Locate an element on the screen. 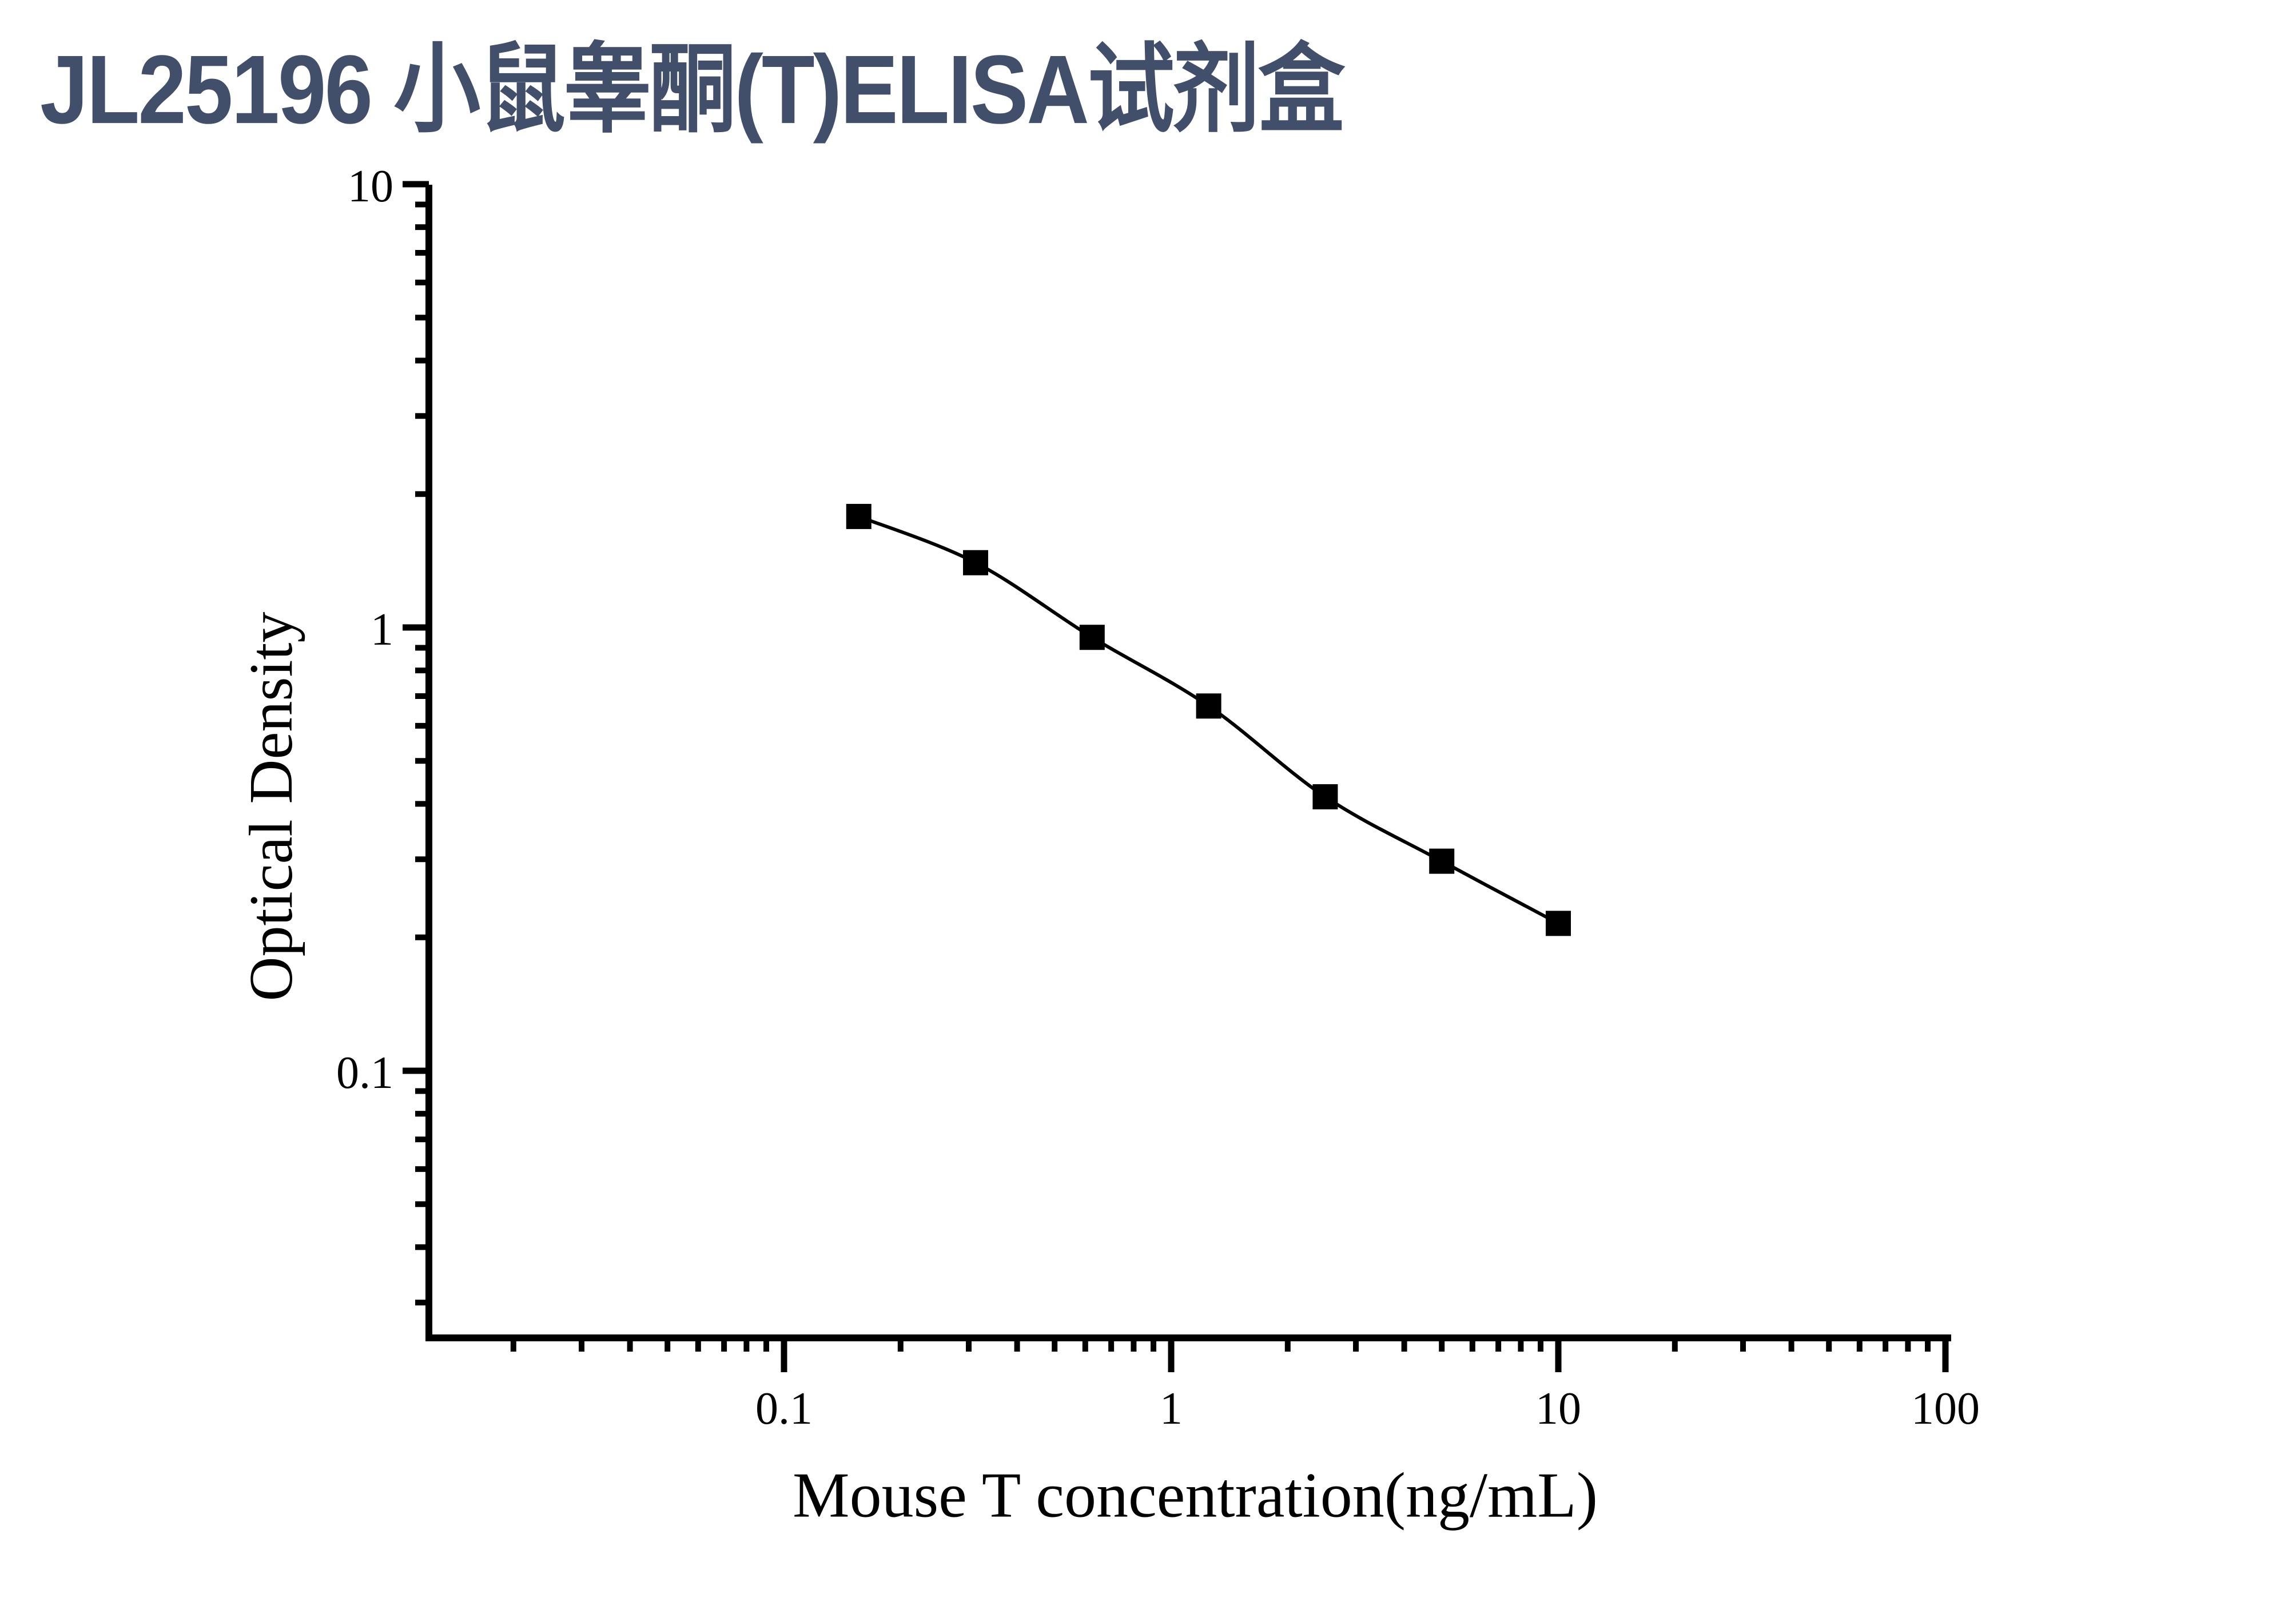 The image size is (2296, 1605). y-axis-label: Optical Density is located at coordinates (271, 806).